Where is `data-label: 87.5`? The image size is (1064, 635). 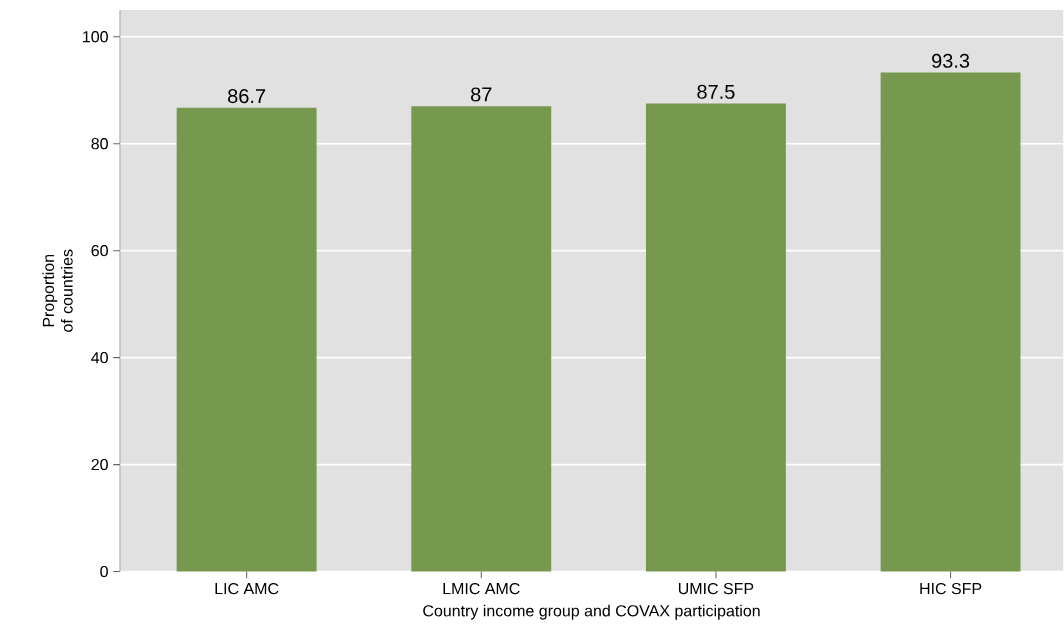
data-label: 87.5 is located at coordinates (716, 92).